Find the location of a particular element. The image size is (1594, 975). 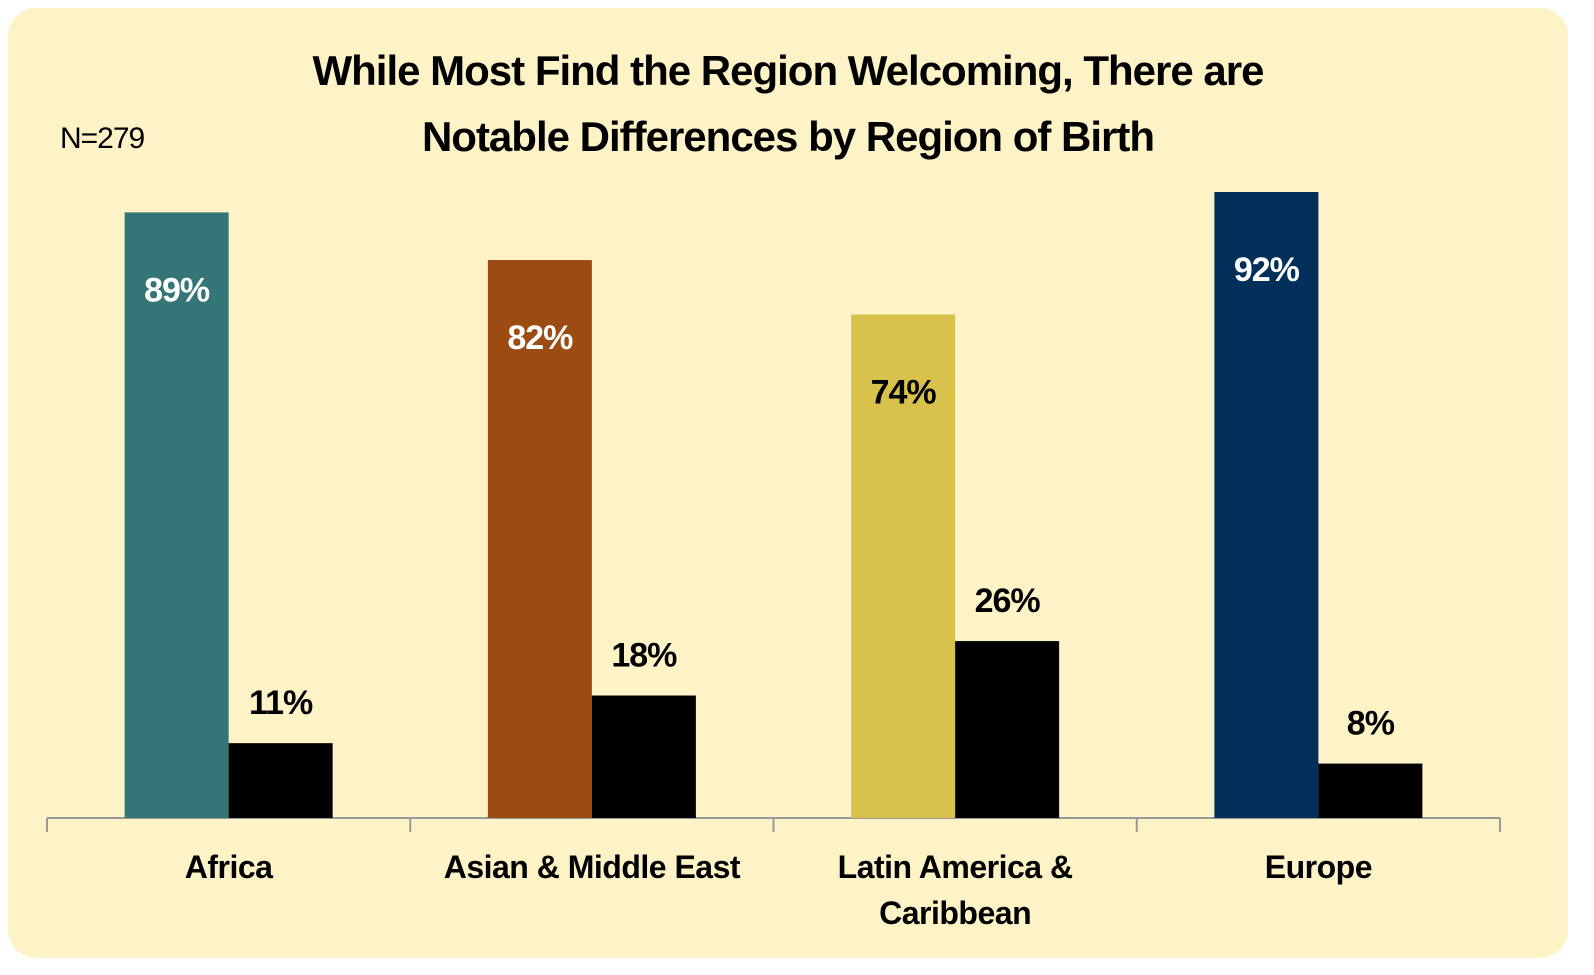

data-label: 18% is located at coordinates (644, 656).